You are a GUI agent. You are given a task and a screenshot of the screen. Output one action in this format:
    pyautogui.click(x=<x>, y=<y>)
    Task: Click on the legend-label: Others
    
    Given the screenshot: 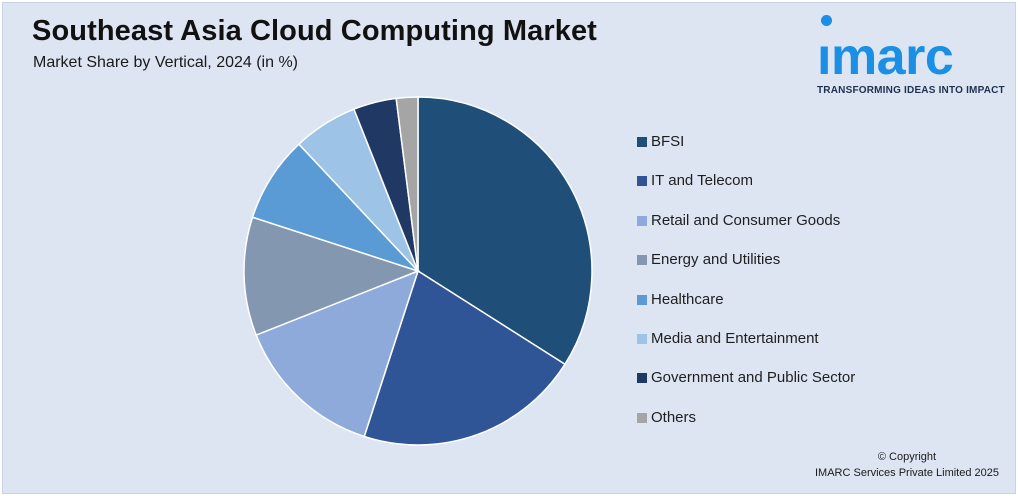 What is the action you would take?
    pyautogui.click(x=674, y=417)
    